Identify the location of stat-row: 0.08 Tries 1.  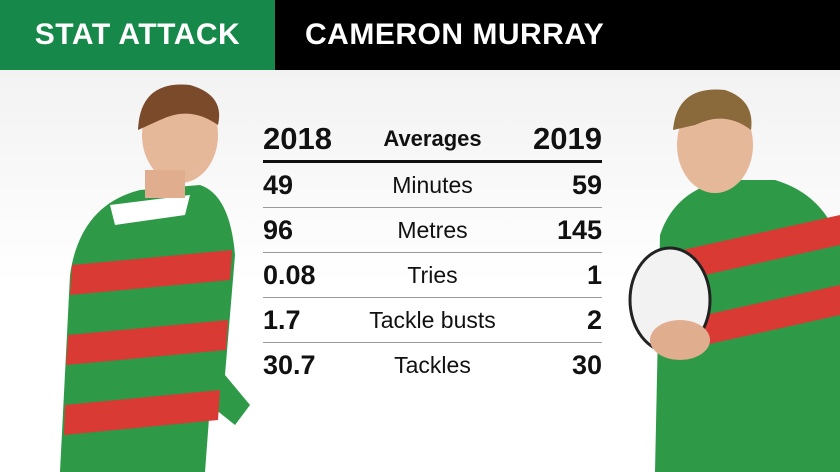
(432, 275).